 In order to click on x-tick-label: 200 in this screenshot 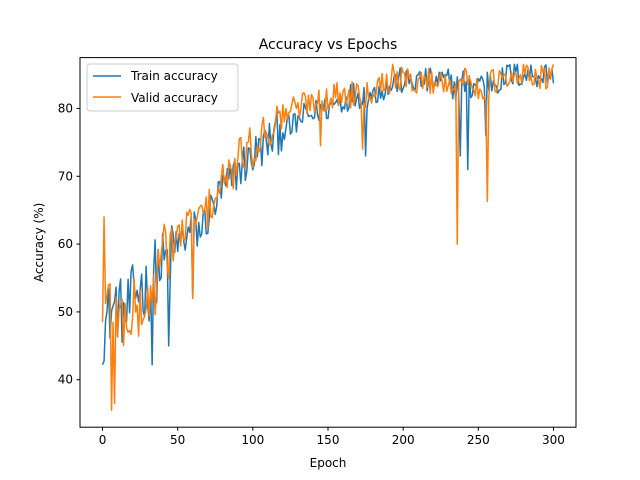, I will do `click(403, 440)`.